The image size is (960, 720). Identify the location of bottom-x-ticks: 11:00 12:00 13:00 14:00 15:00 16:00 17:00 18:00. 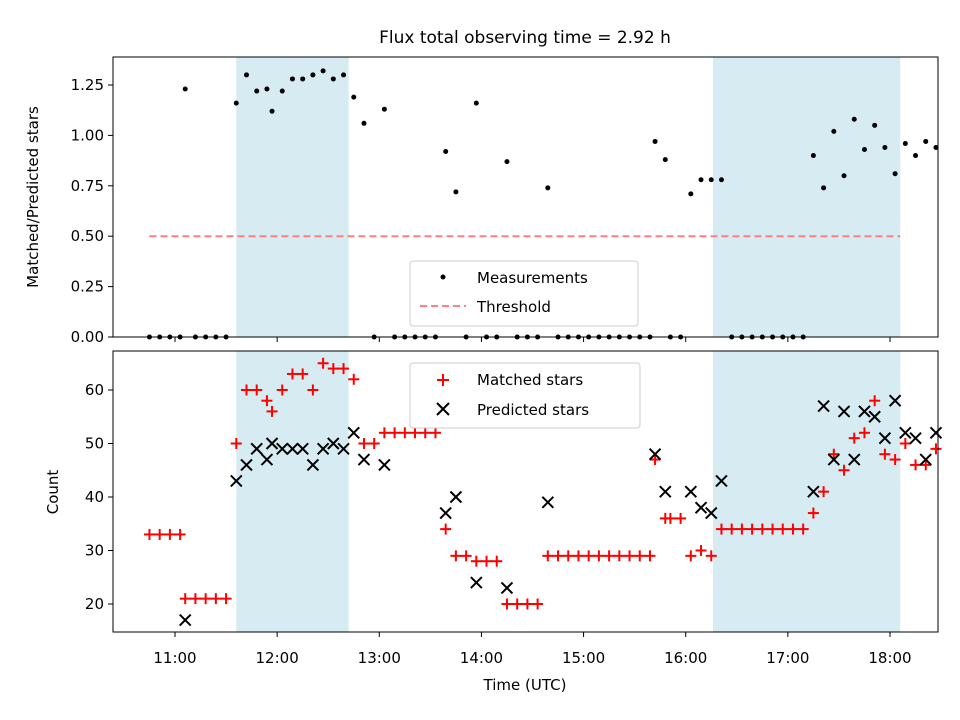
(532, 649).